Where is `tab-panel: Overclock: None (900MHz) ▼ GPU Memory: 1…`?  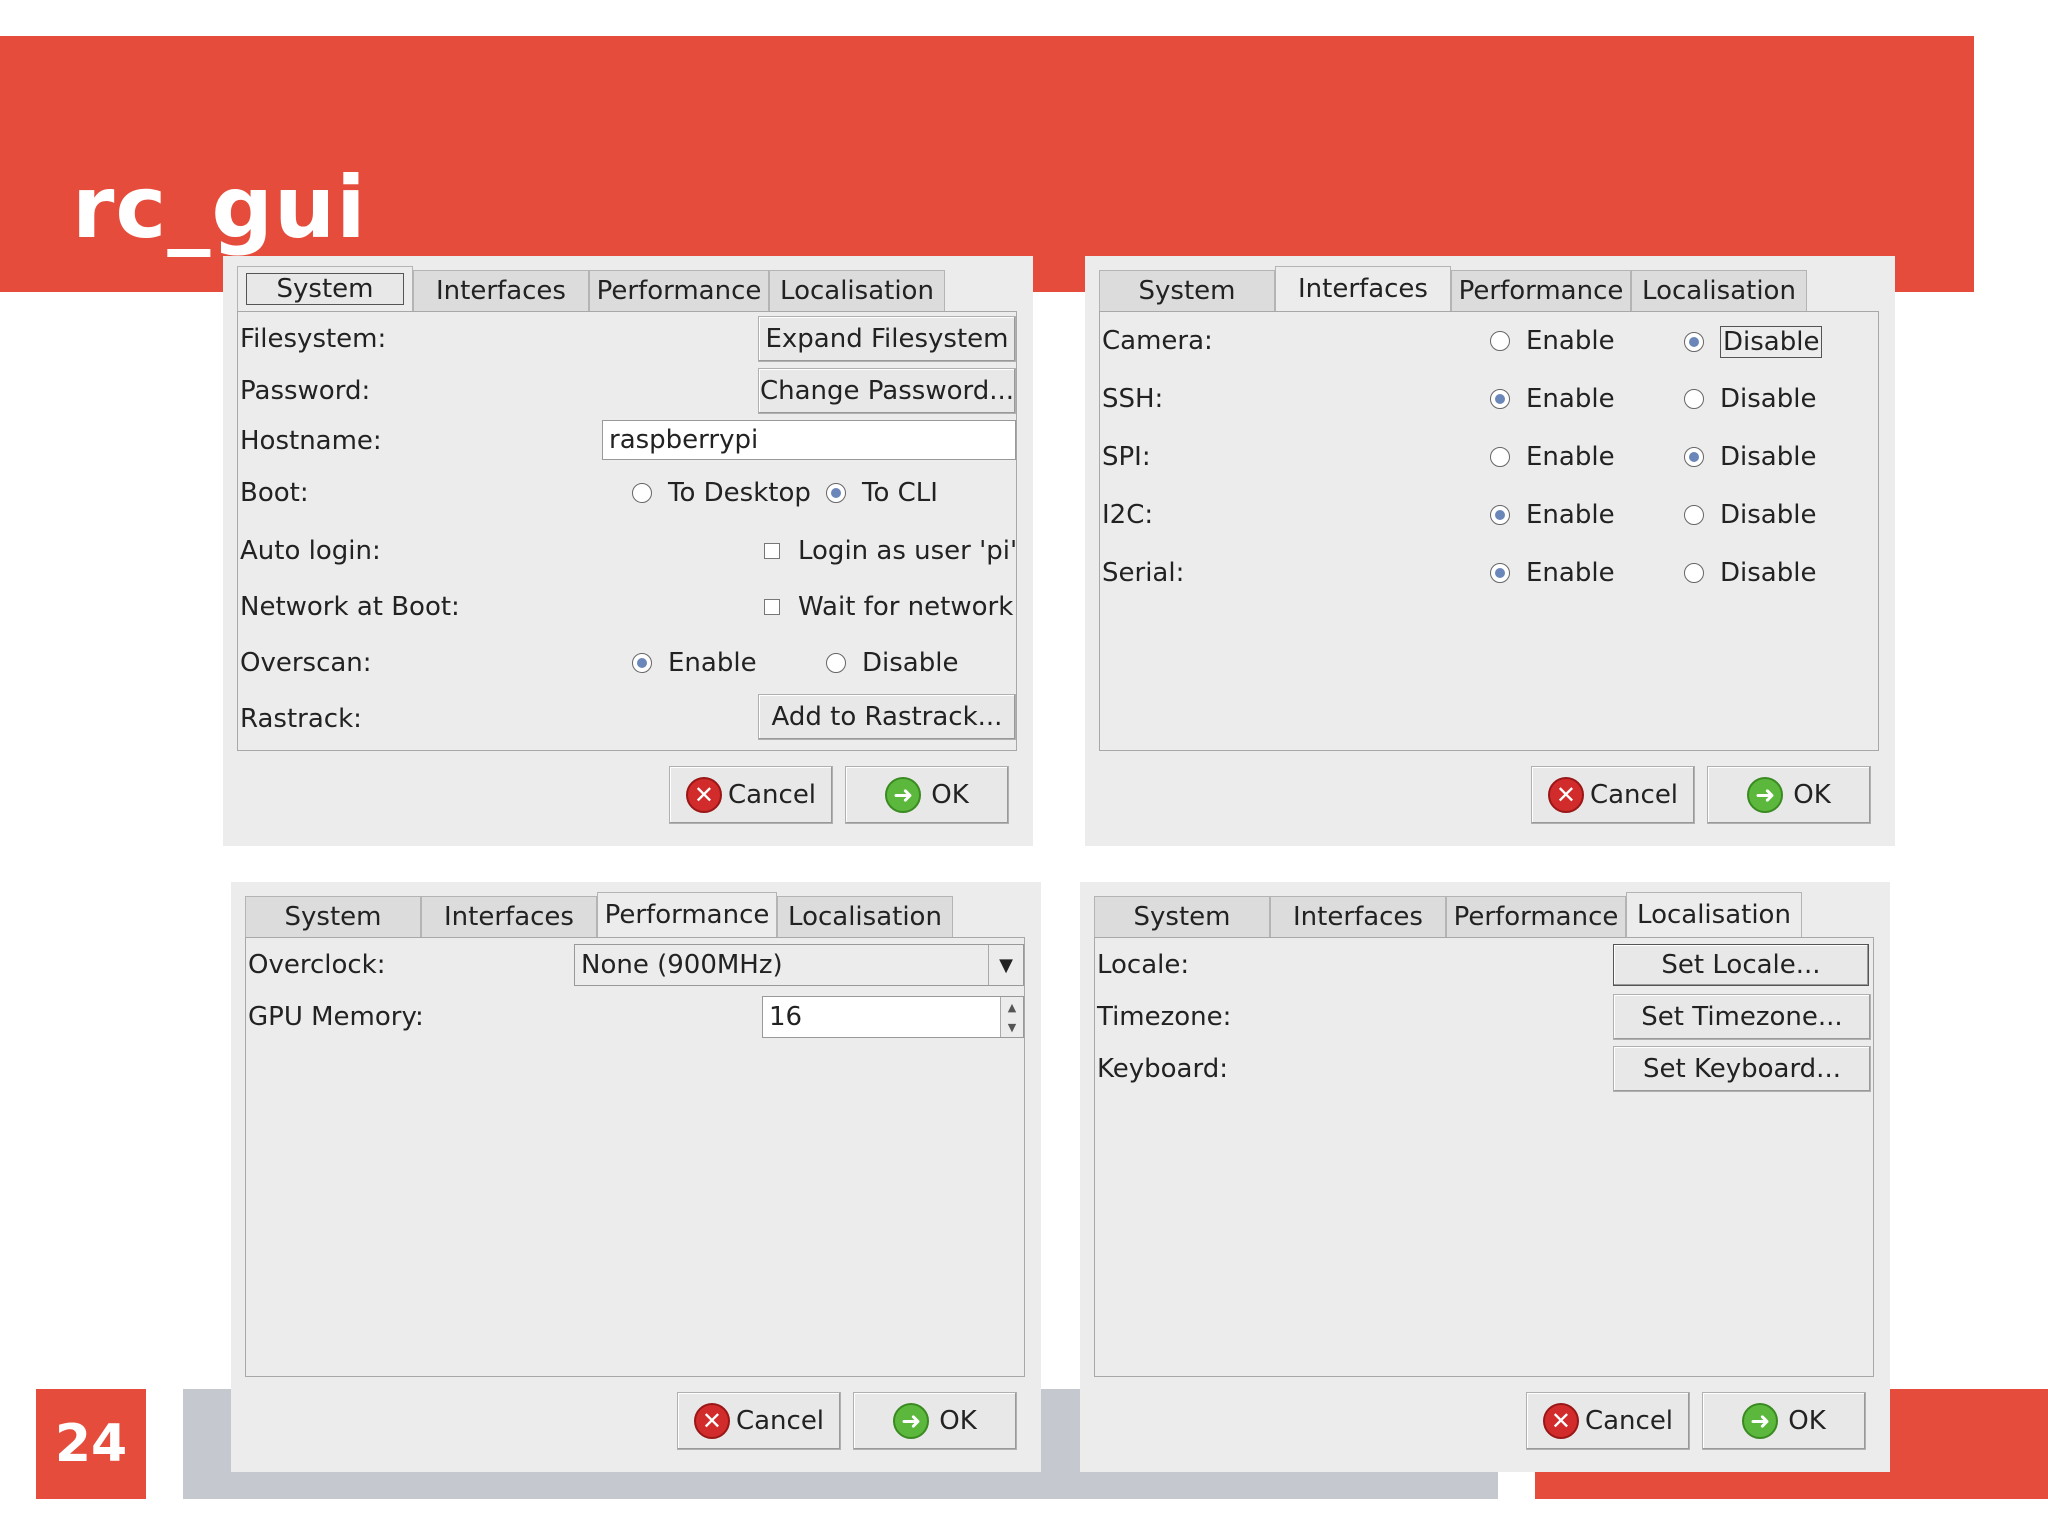 tab-panel: Overclock: None (900MHz) ▼ GPU Memory: 1… is located at coordinates (635, 1157).